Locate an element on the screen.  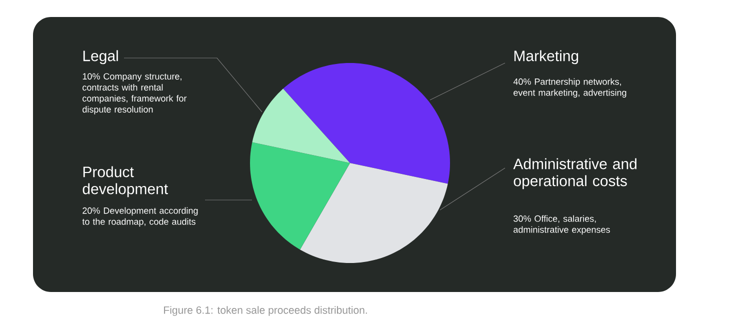
slice-label: Marketing is located at coordinates (546, 57).